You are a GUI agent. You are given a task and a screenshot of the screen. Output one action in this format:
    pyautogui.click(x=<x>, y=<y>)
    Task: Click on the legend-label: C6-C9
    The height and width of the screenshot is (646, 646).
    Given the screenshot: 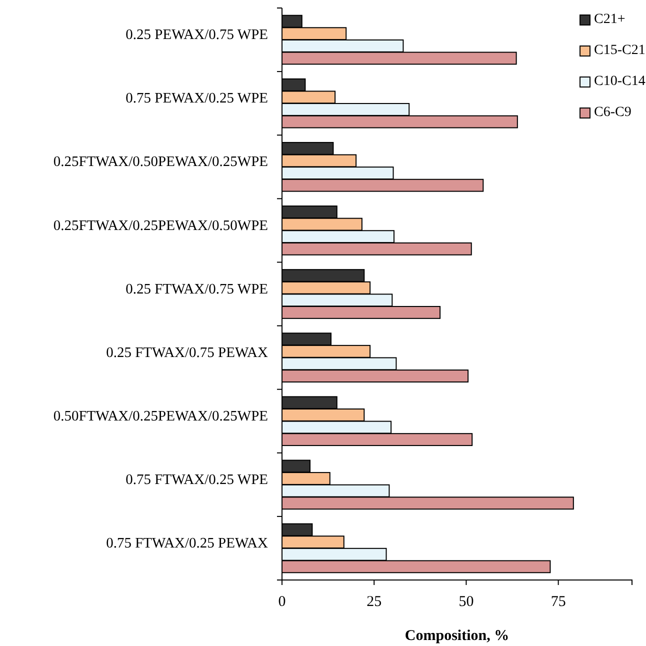 What is the action you would take?
    pyautogui.click(x=613, y=112)
    